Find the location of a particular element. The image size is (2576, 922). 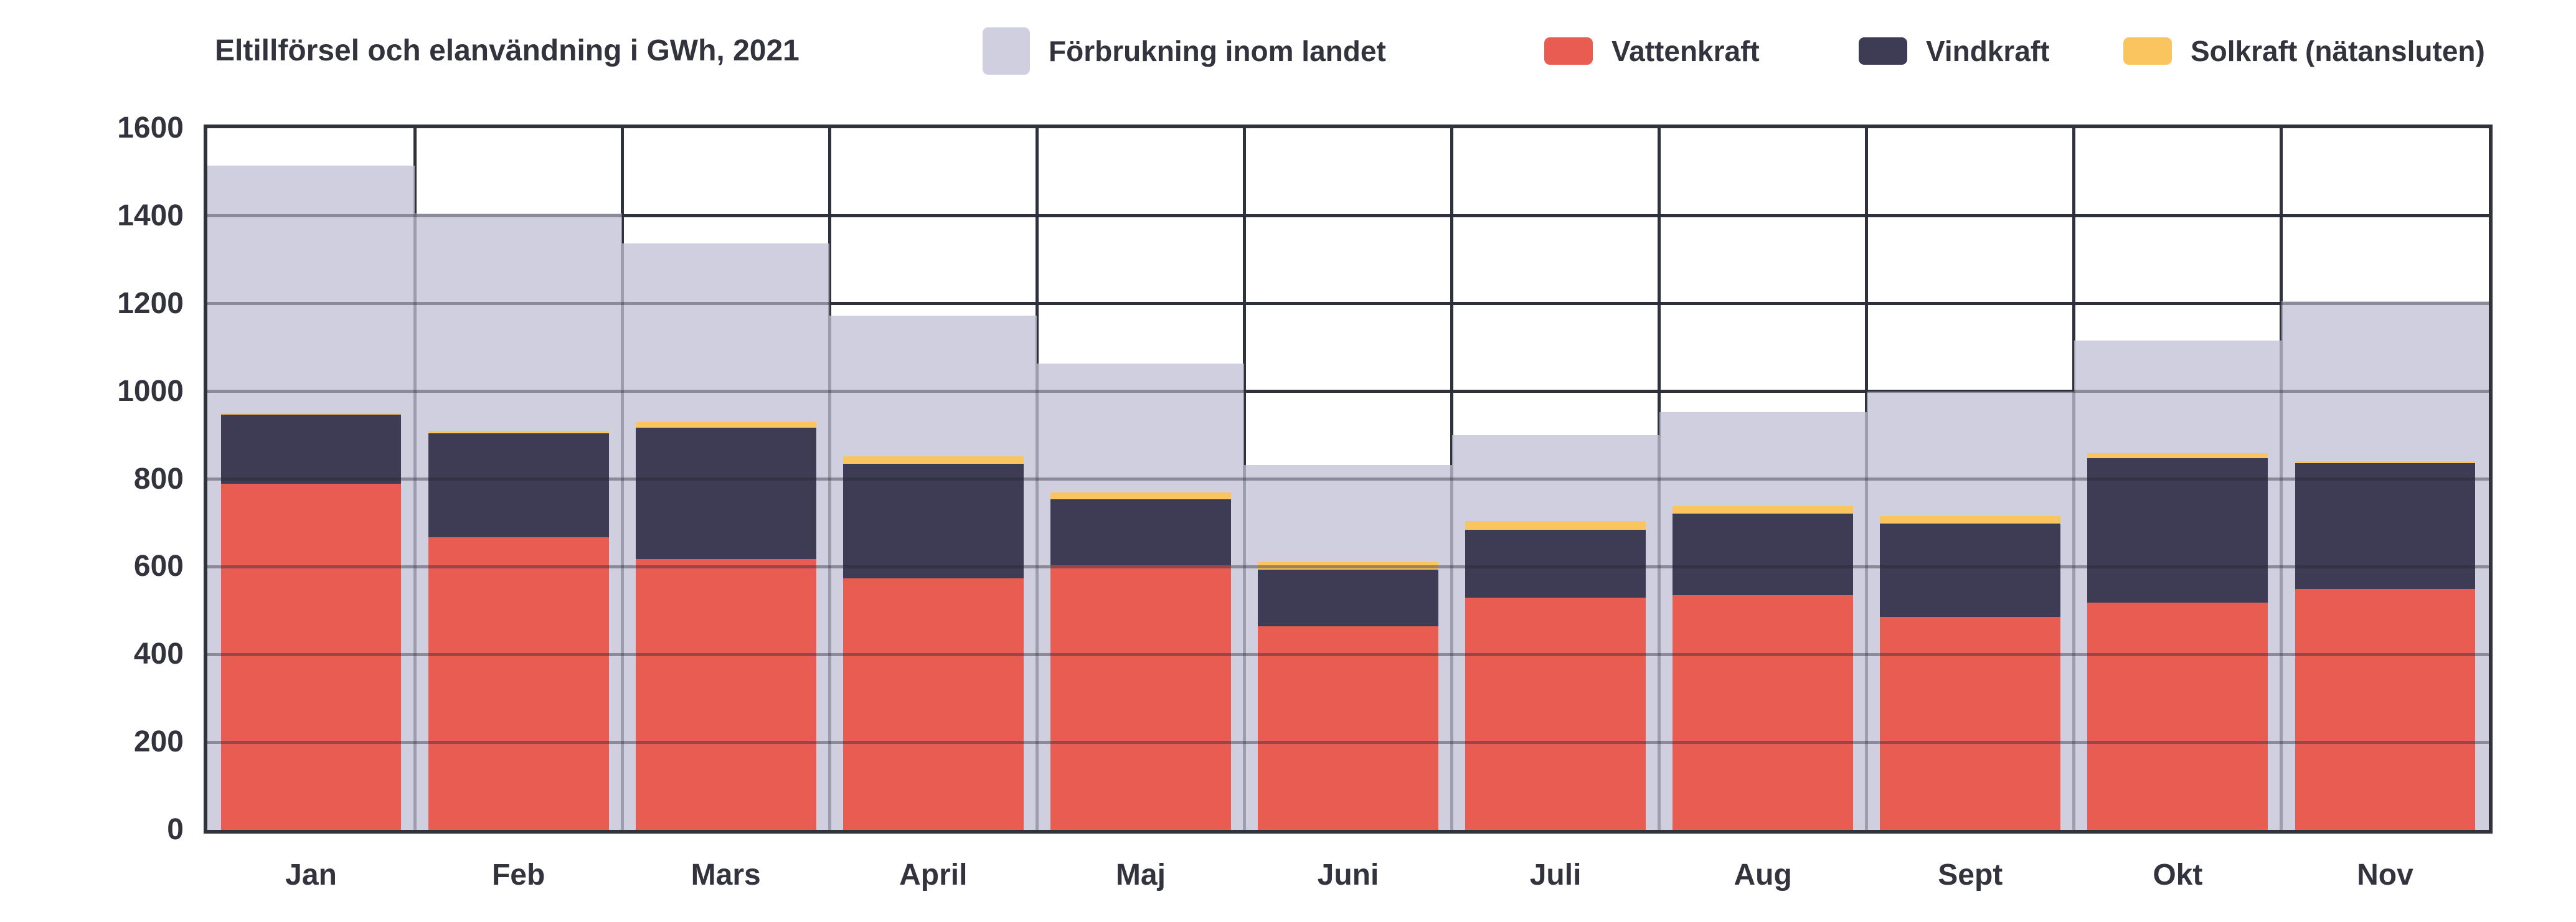

x-axis-tick-sept: Sept is located at coordinates (1970, 875).